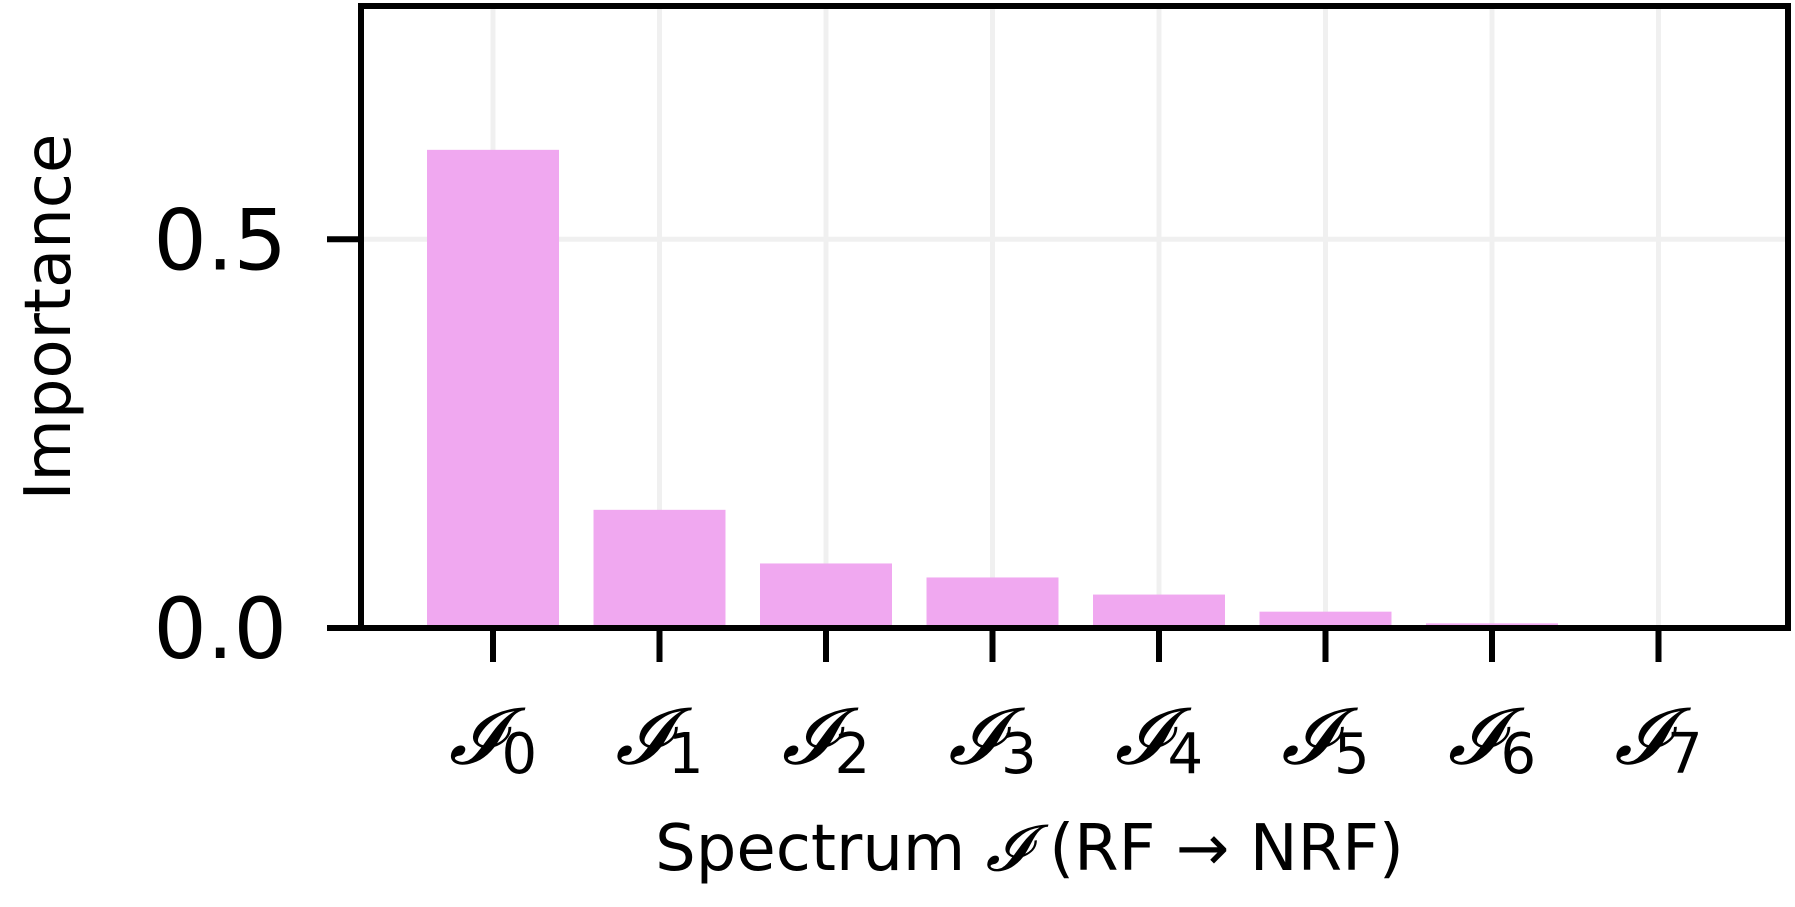  What do you see at coordinates (493, 739) in the screenshot?
I see `x-tick-label: 𝓘0` at bounding box center [493, 739].